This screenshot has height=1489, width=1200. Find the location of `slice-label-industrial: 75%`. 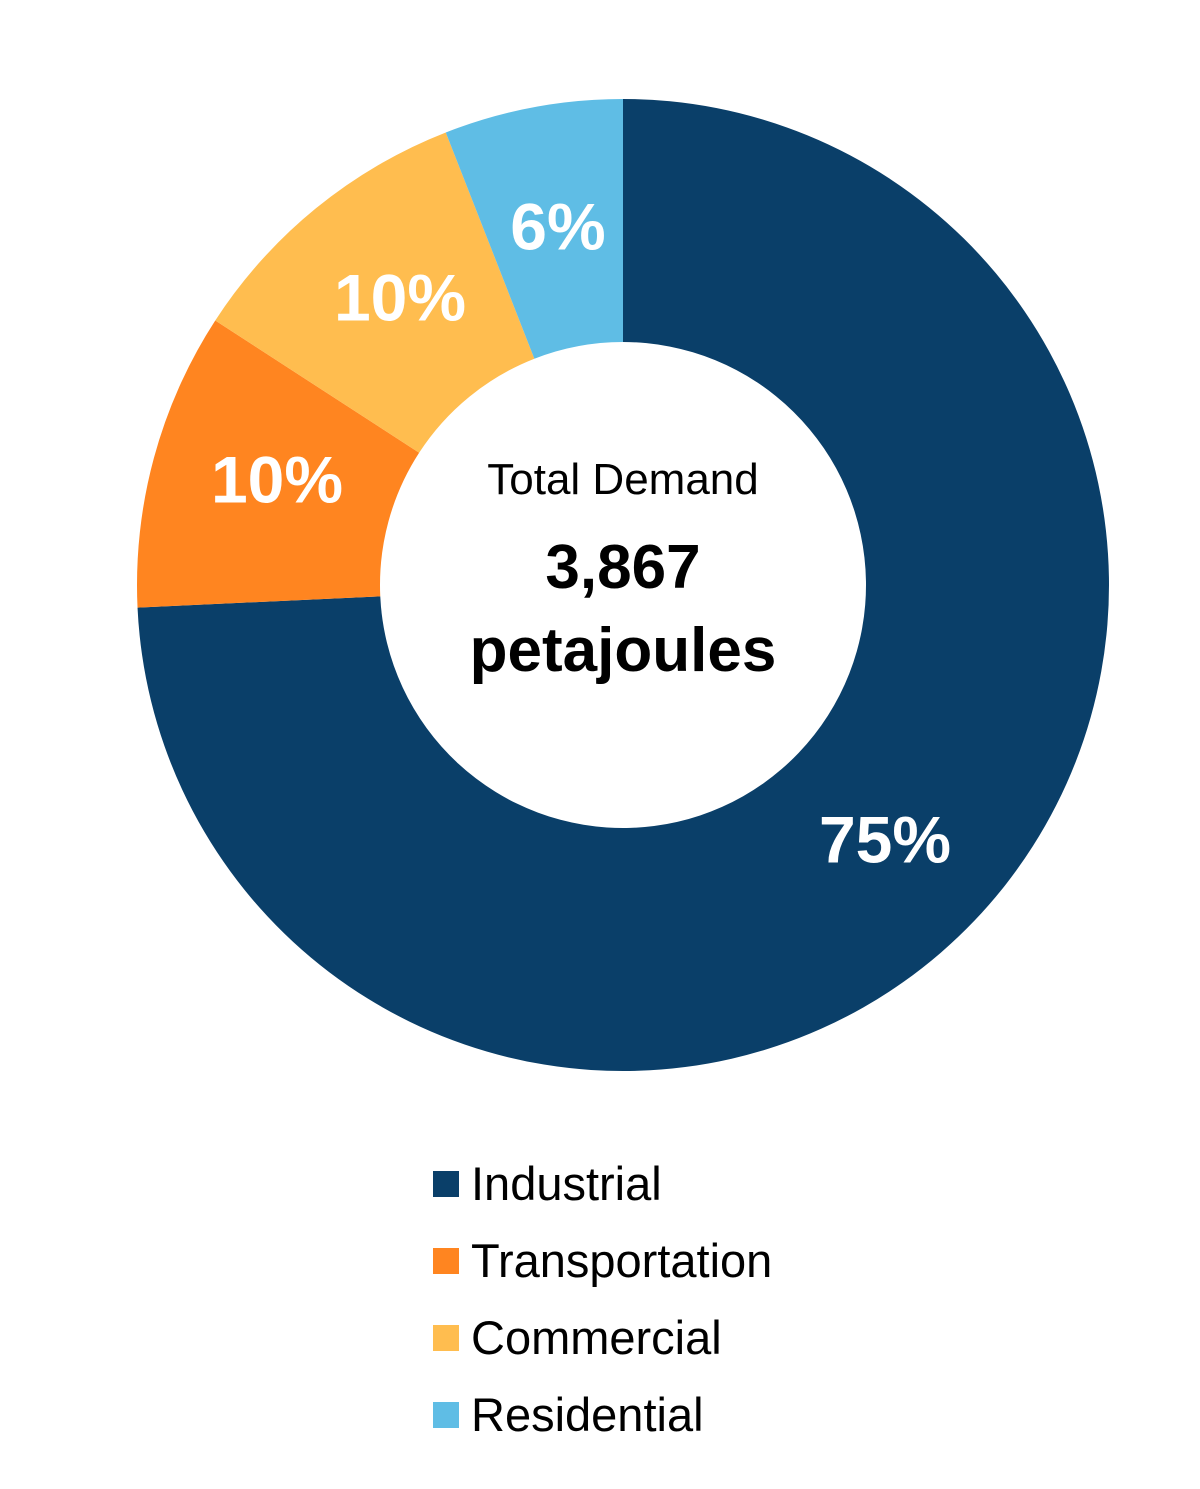

slice-label-industrial: 75% is located at coordinates (885, 839).